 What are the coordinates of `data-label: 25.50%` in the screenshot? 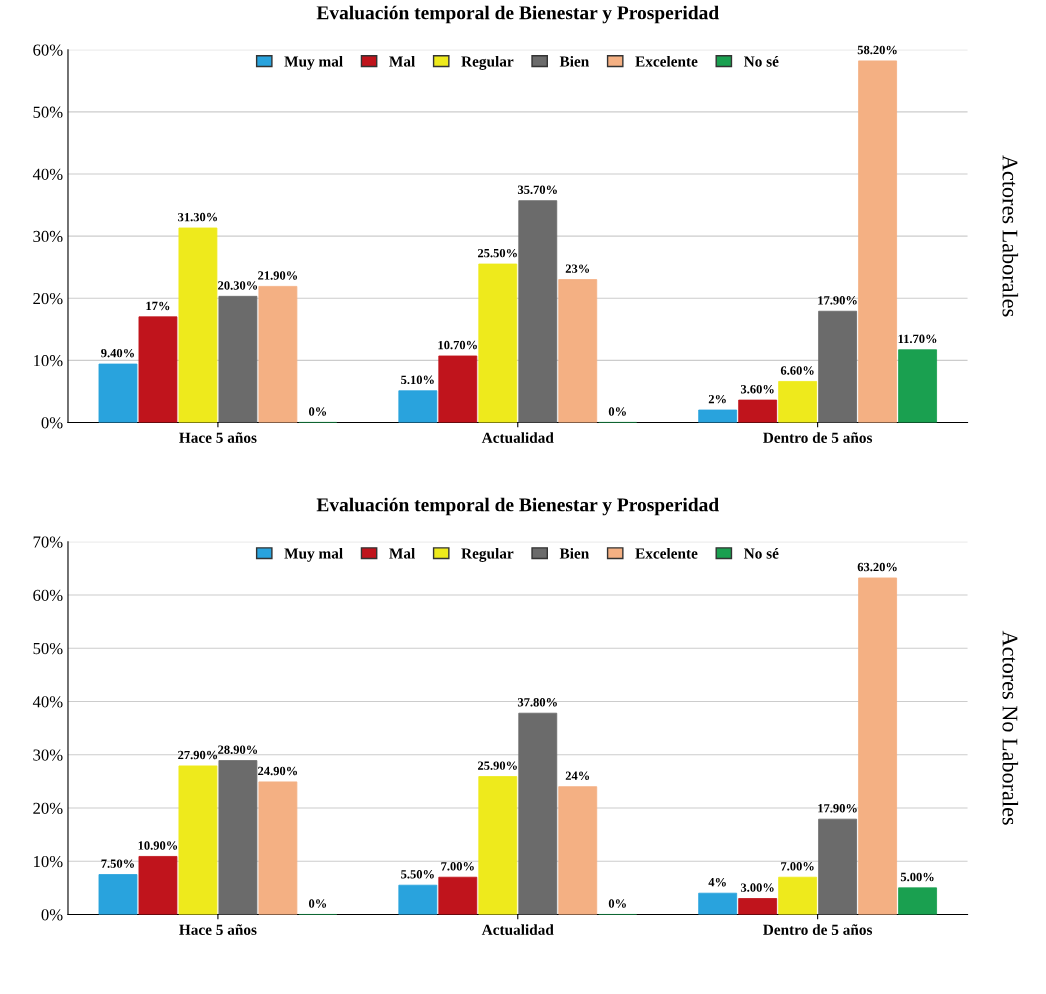 It's located at (497, 253).